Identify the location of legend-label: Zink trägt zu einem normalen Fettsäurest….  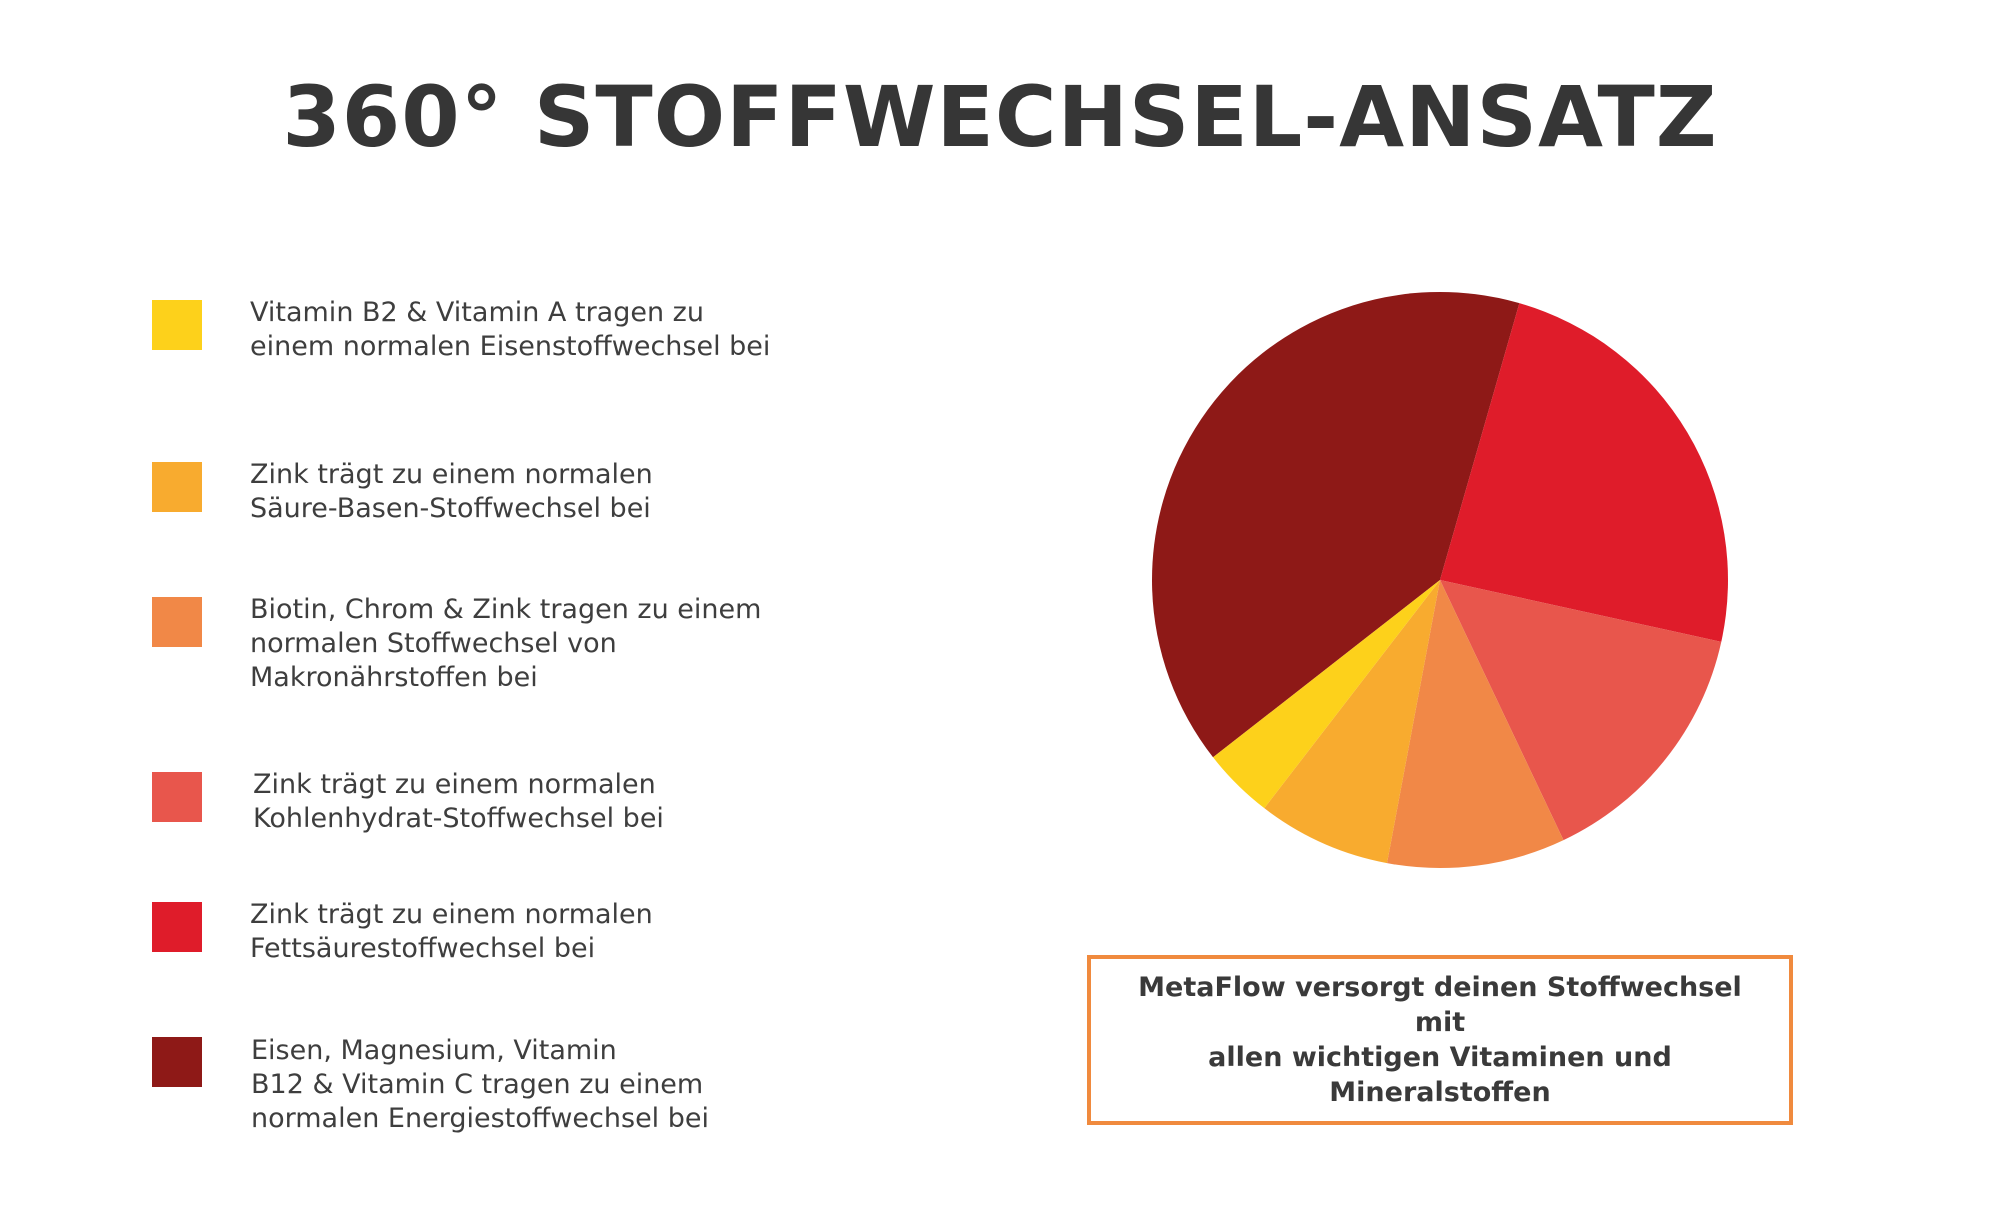
(451, 931).